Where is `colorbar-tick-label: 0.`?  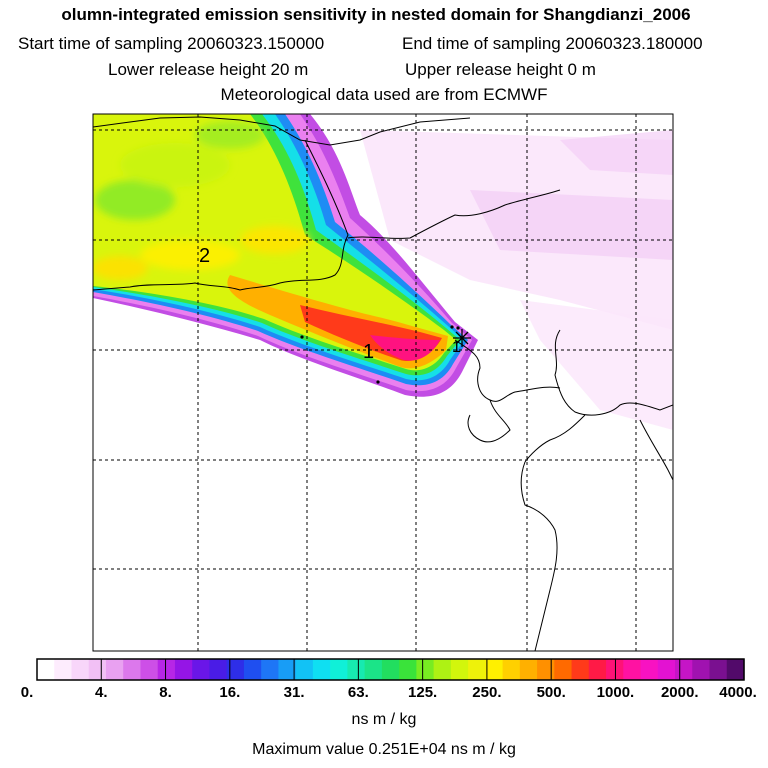 colorbar-tick-label: 0. is located at coordinates (27, 692).